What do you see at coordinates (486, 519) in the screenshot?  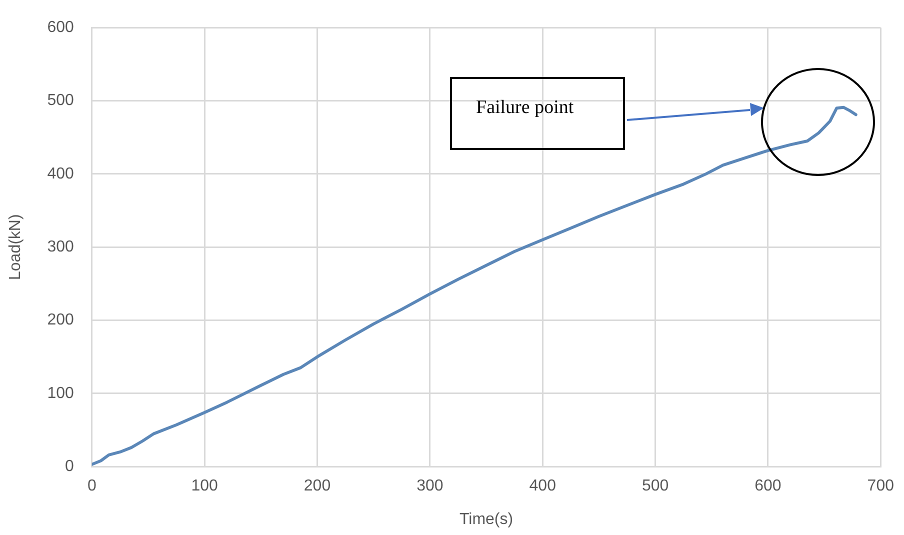 I see `x-axis-title: Time(s)` at bounding box center [486, 519].